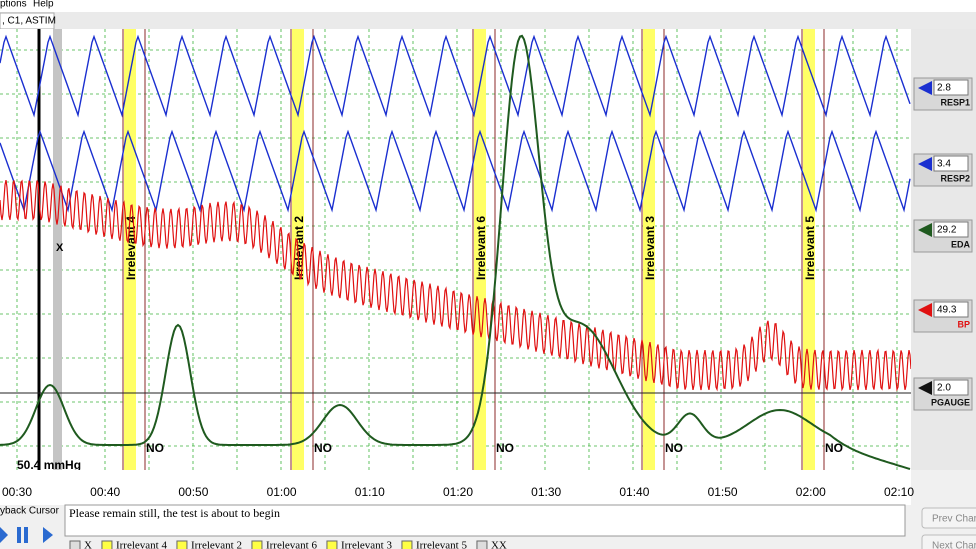 This screenshot has height=549, width=976. I want to click on time-label: 01:20, so click(458, 492).